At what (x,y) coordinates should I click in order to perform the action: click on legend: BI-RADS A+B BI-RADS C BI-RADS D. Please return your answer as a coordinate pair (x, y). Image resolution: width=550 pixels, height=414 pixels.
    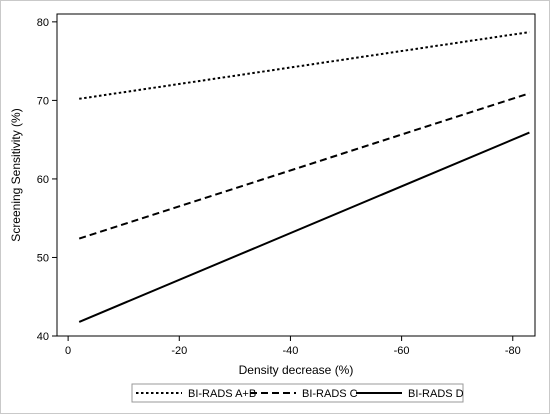
    Looking at the image, I should click on (300, 394).